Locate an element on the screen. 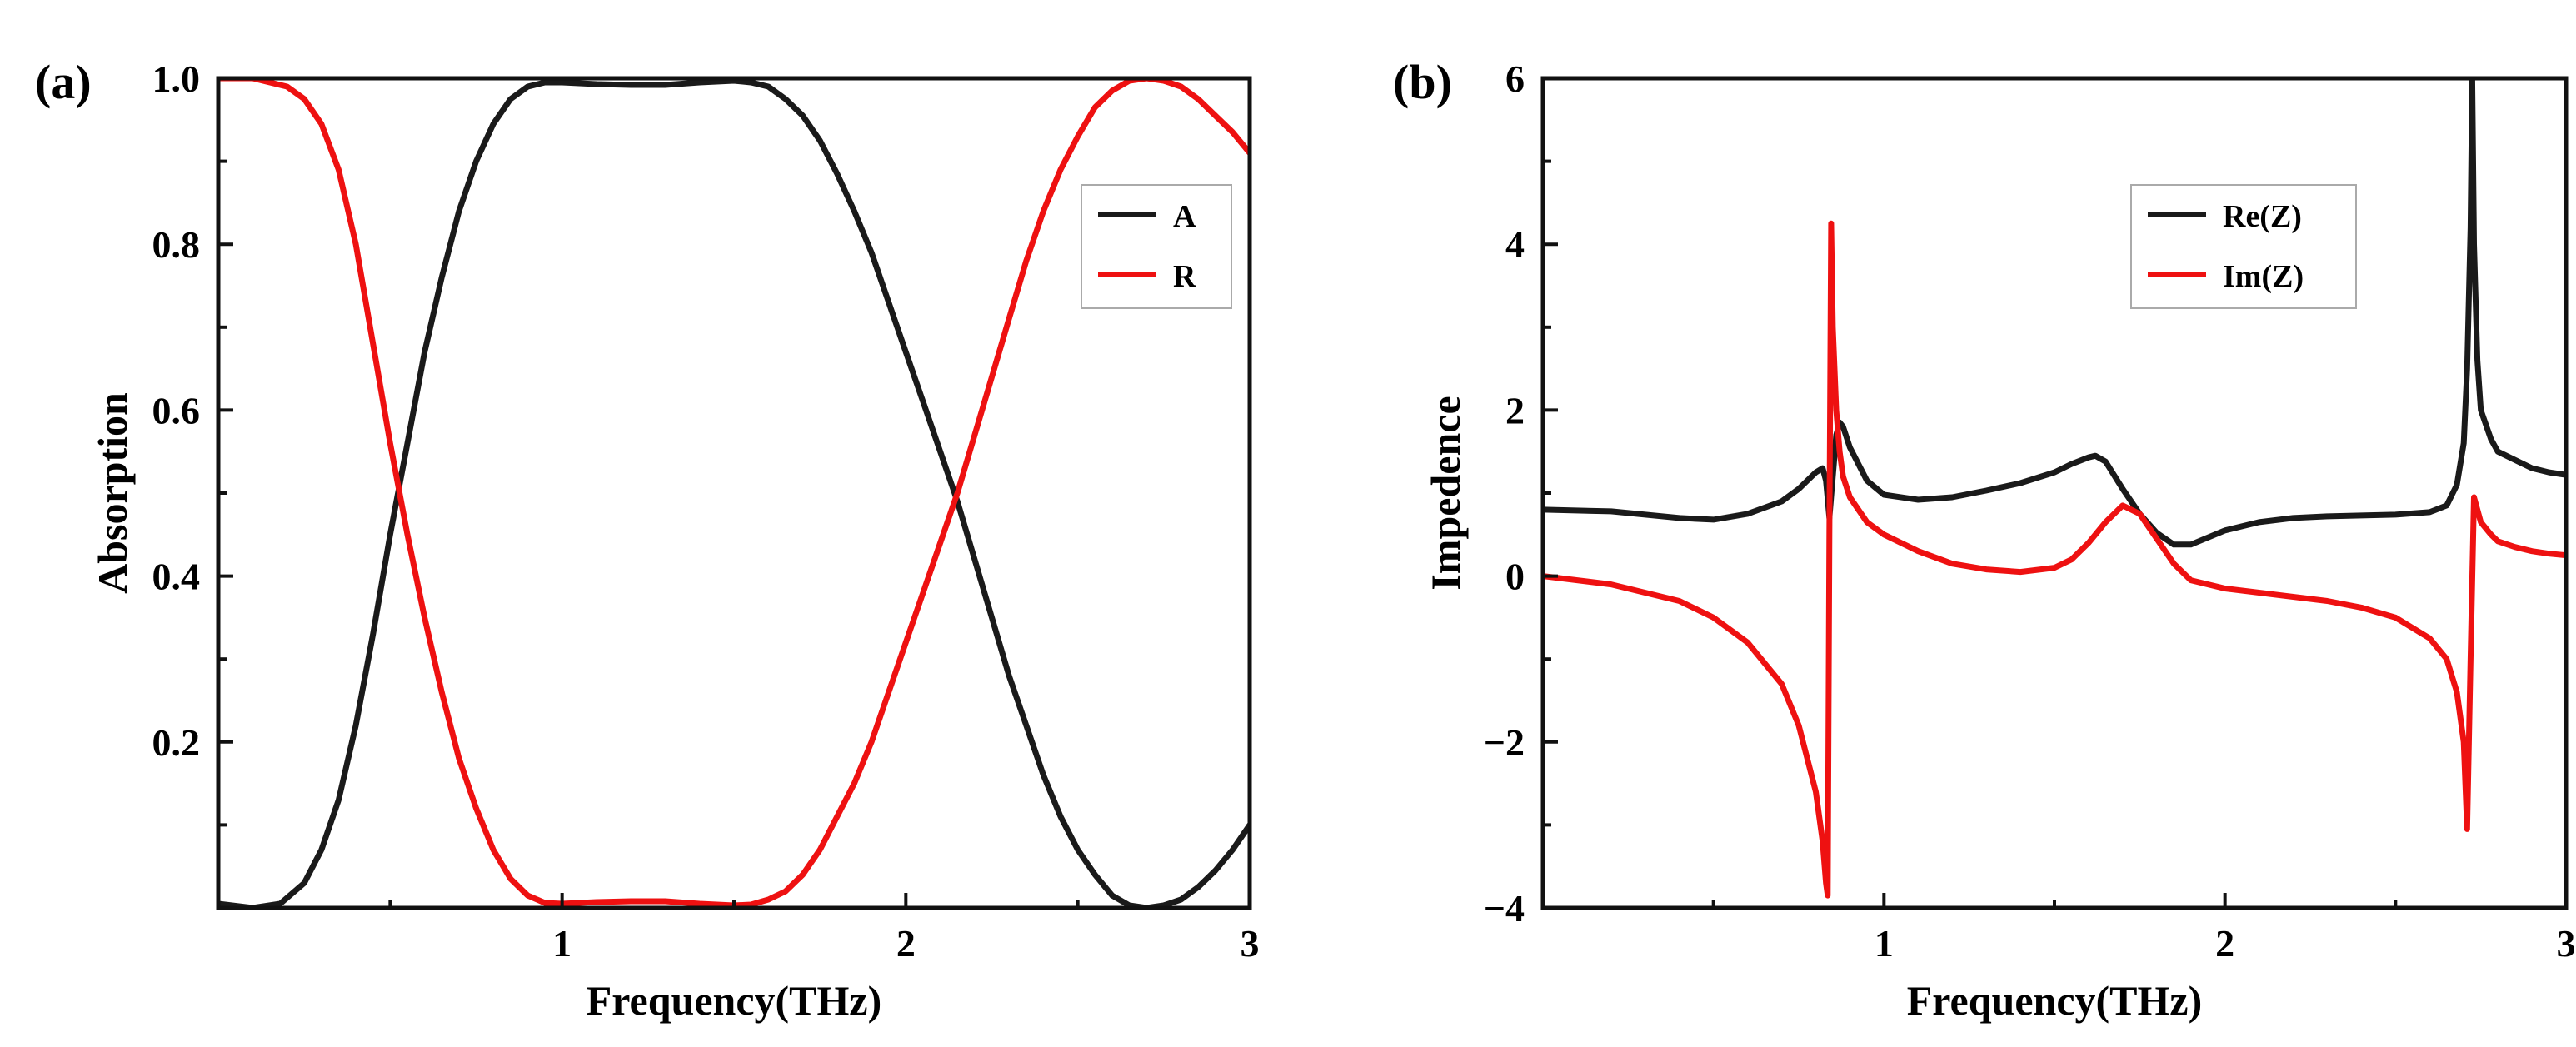 The image size is (2576, 1047). legend-label-b-Im: Im(Z) is located at coordinates (2263, 276).